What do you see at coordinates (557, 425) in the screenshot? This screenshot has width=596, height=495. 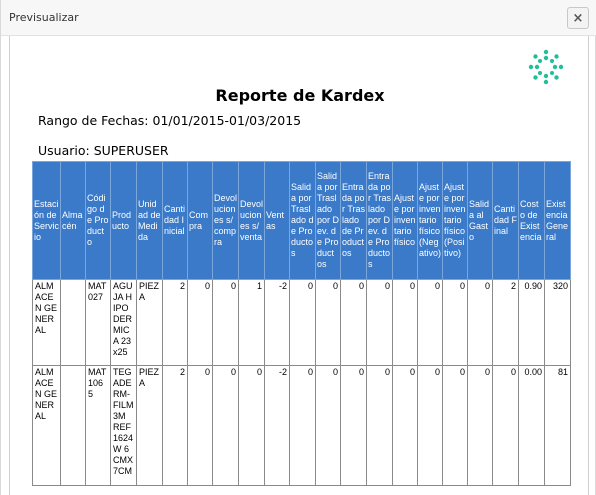 I see `table-cell: 81` at bounding box center [557, 425].